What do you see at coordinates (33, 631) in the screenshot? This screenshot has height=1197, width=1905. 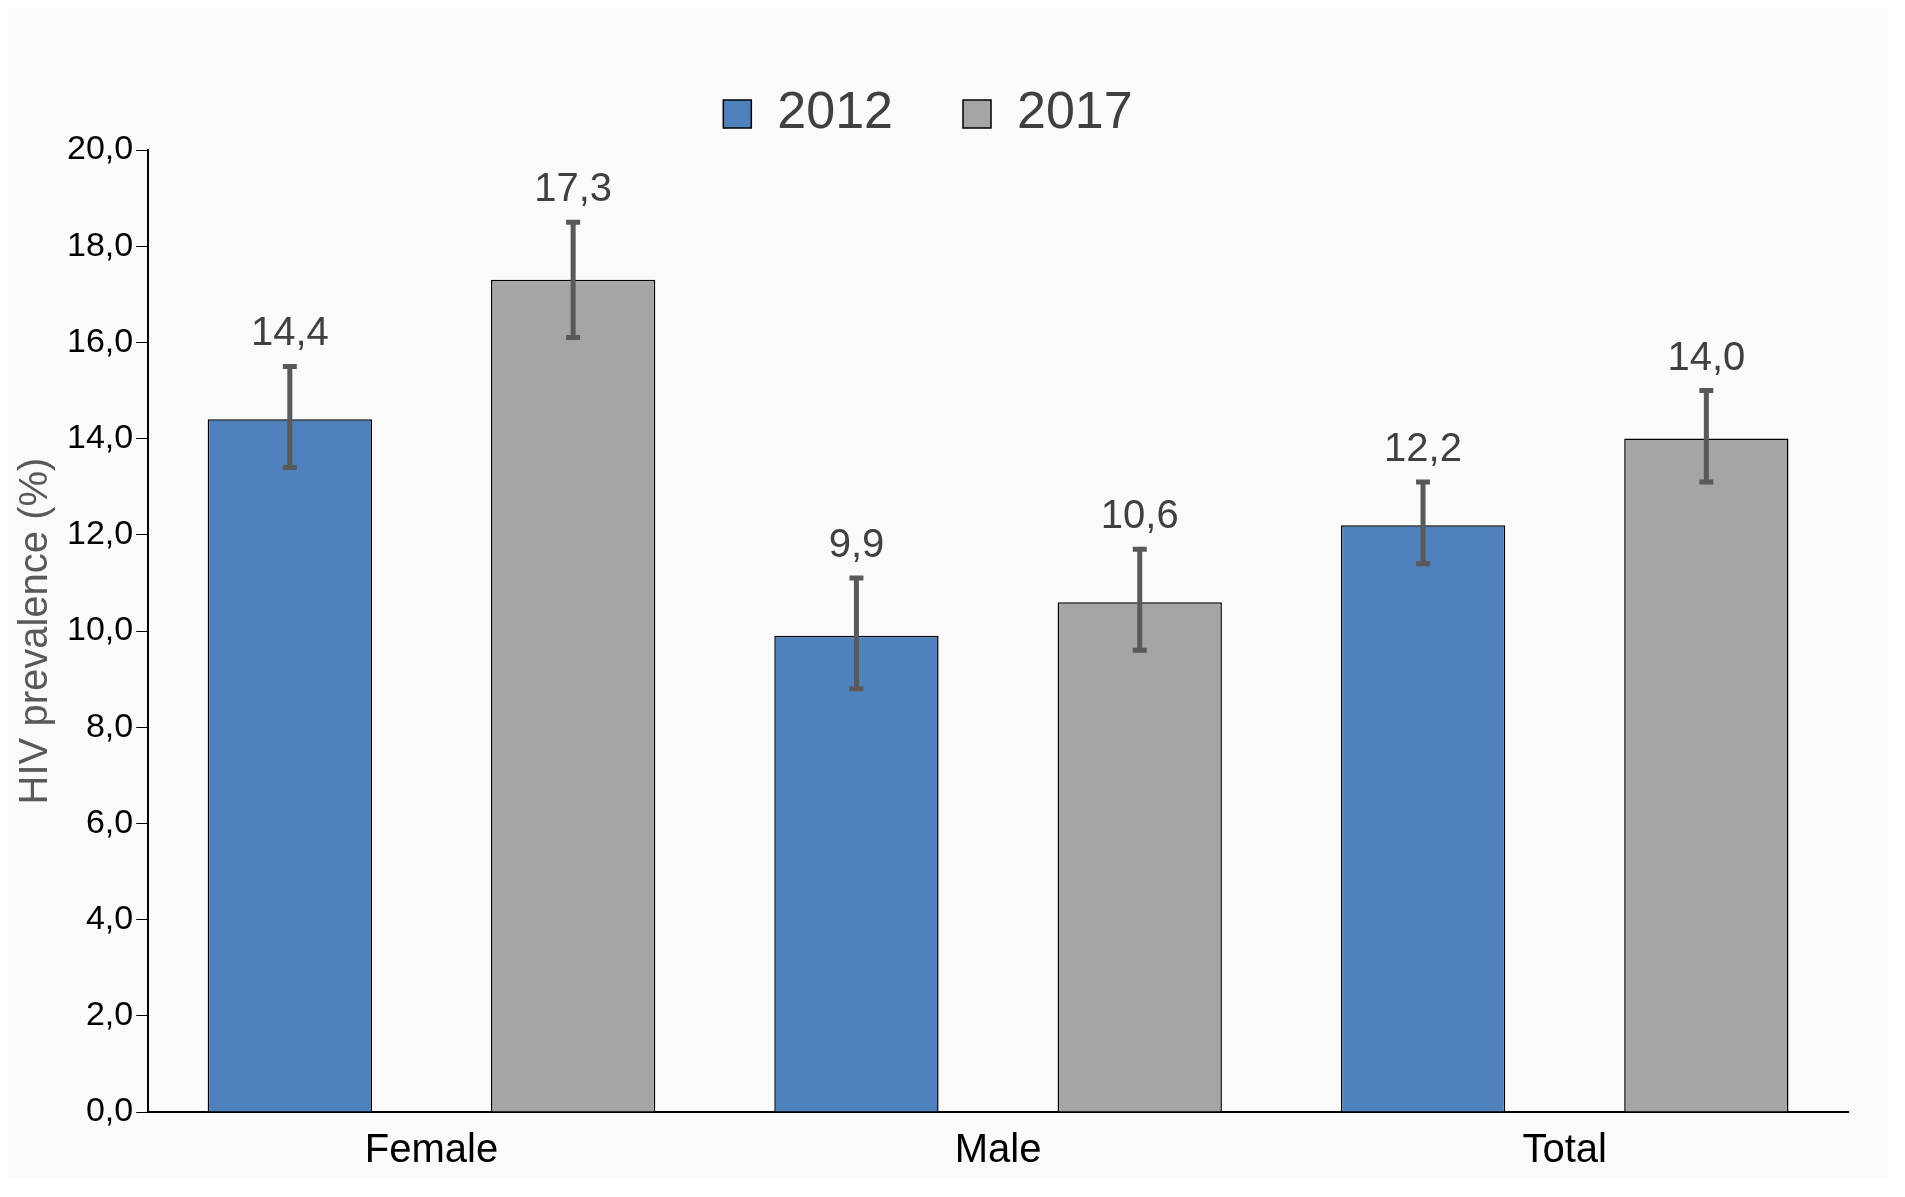 I see `y-axis-title: HIV prevalence (%)` at bounding box center [33, 631].